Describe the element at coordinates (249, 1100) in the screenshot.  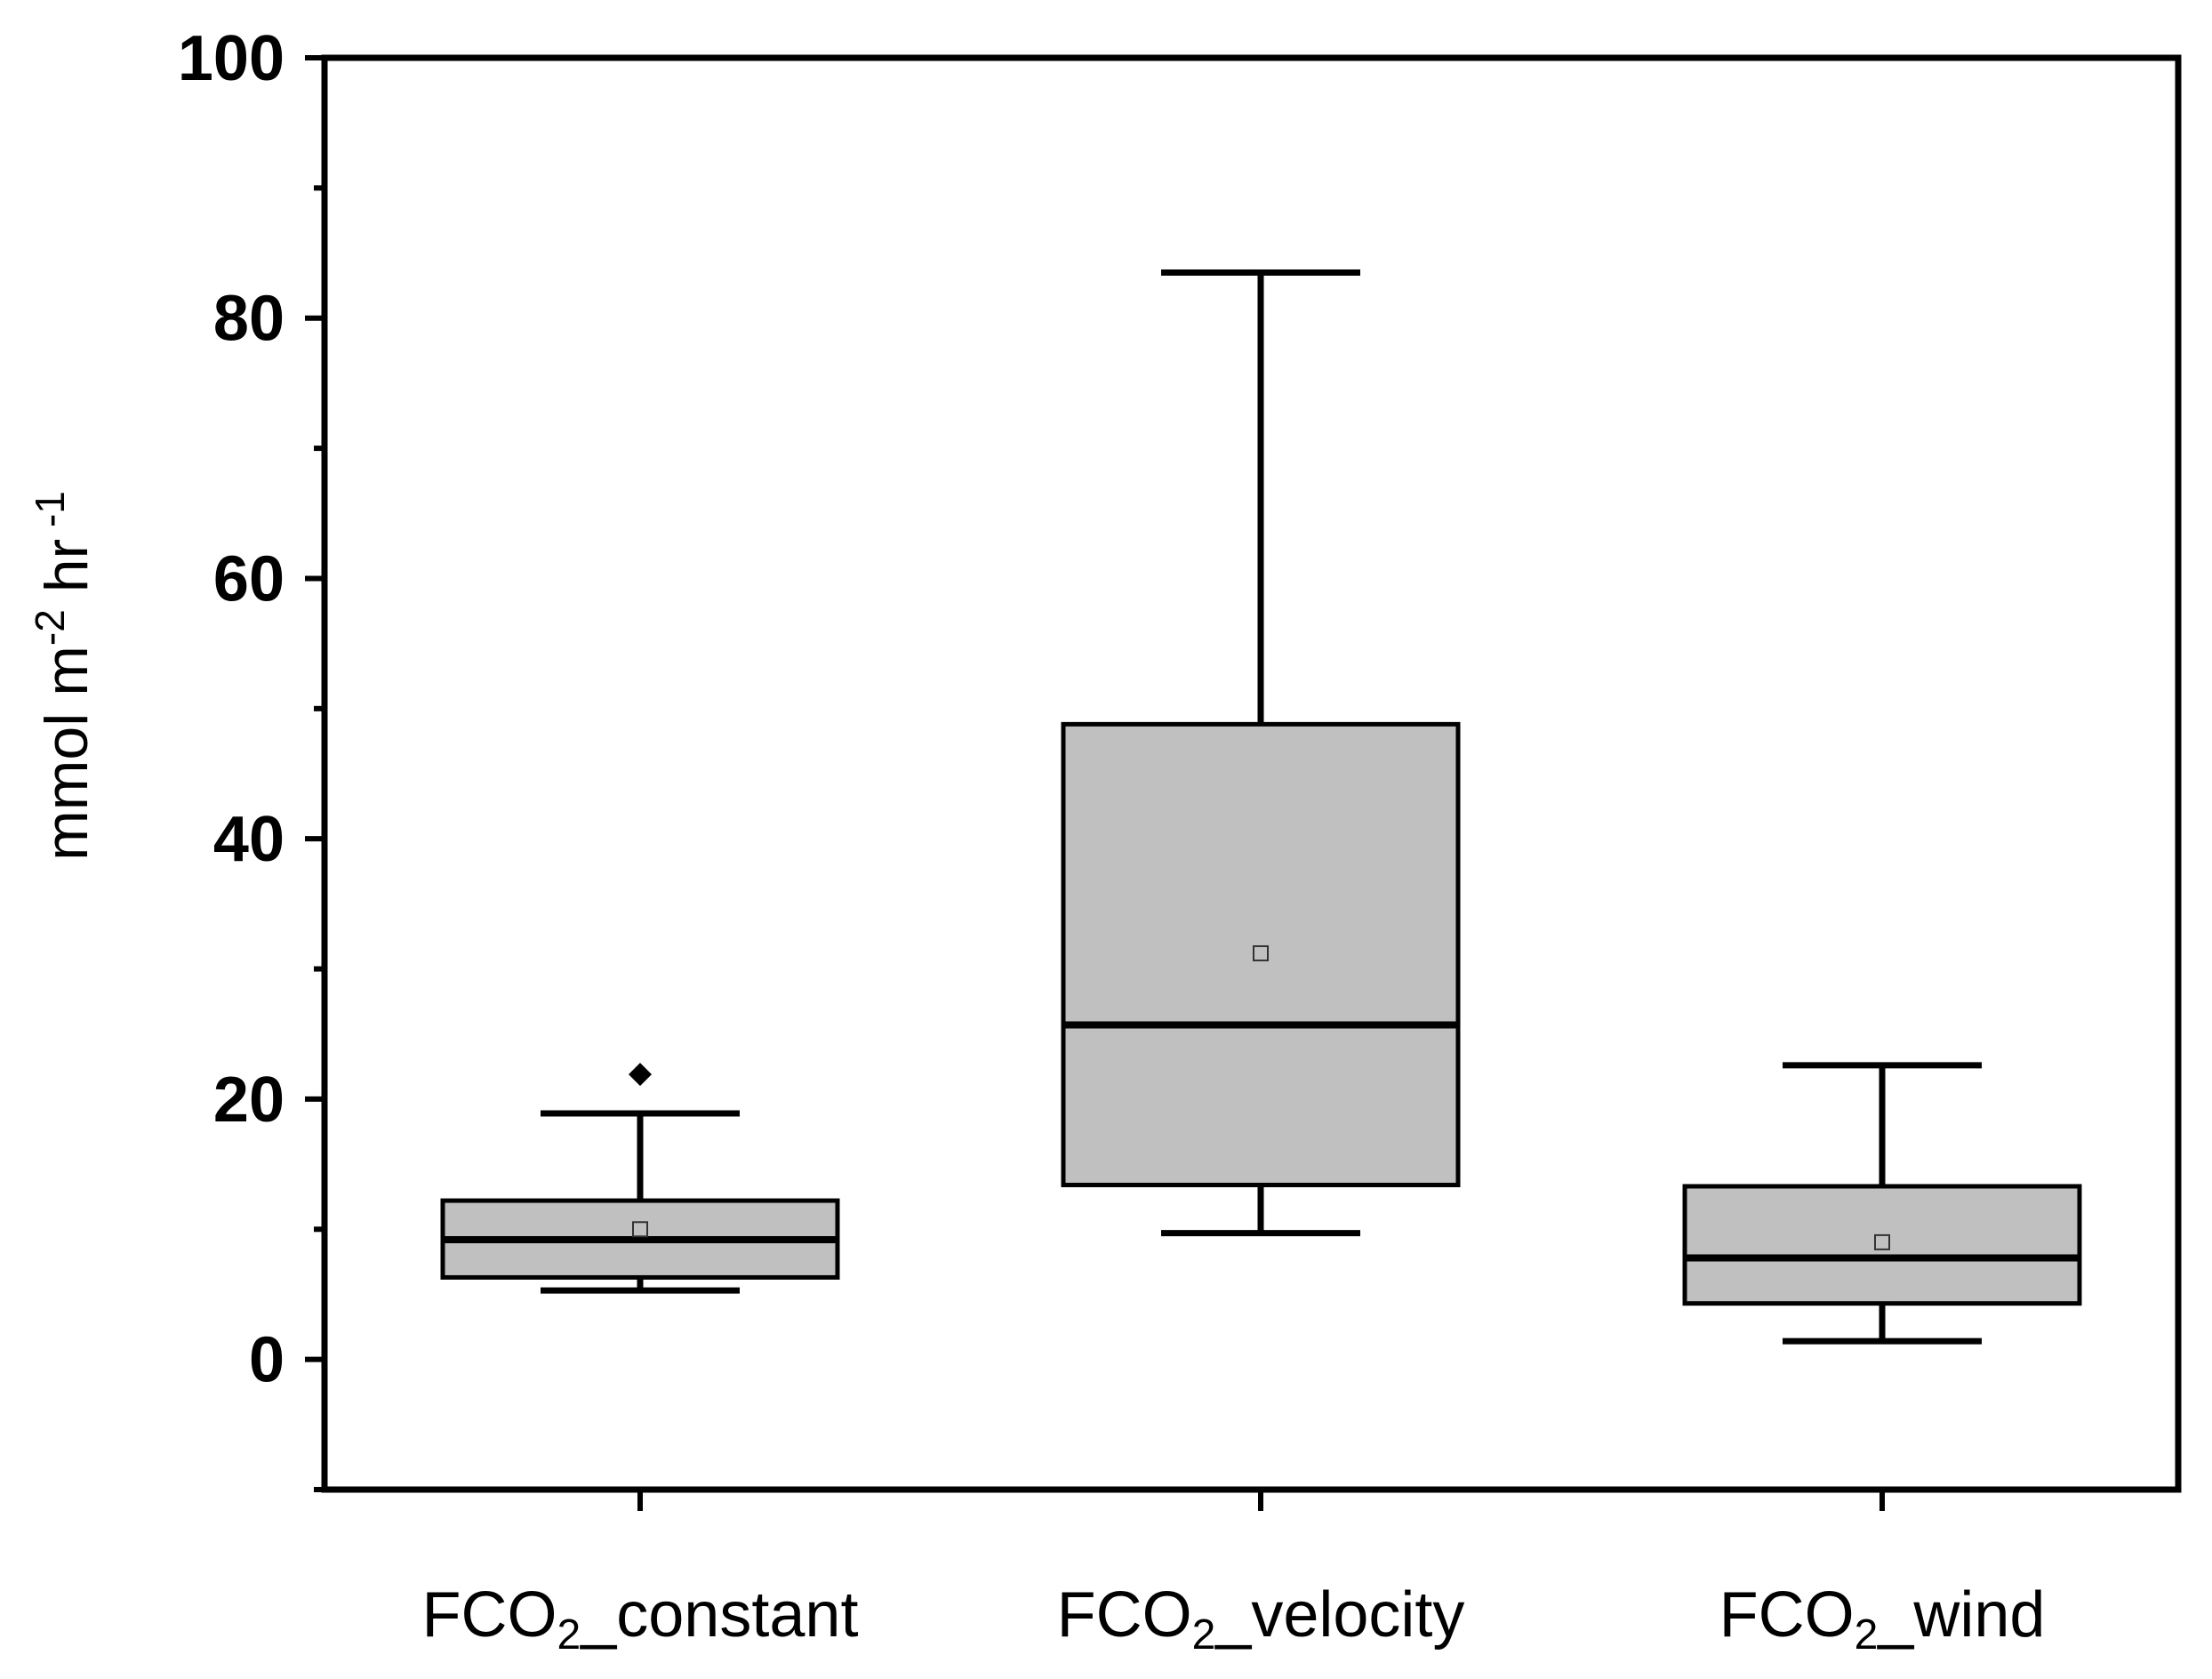
I see `y-tick-label-20: 20` at that location.